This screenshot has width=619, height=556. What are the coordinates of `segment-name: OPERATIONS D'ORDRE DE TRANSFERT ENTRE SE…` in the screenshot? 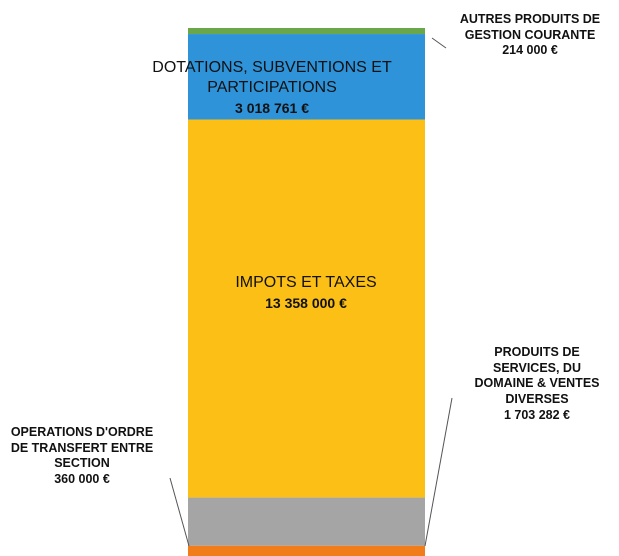 It's located at (82, 448).